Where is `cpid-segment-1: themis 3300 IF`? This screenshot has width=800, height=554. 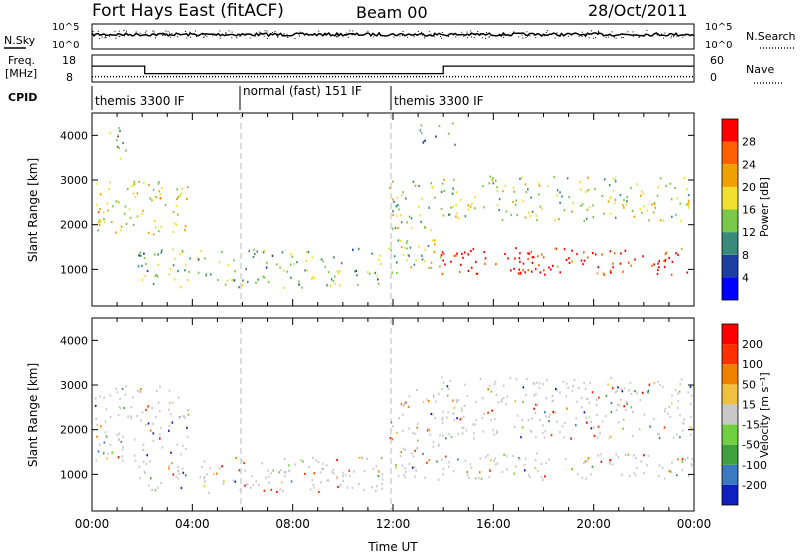
cpid-segment-1: themis 3300 IF is located at coordinates (140, 101).